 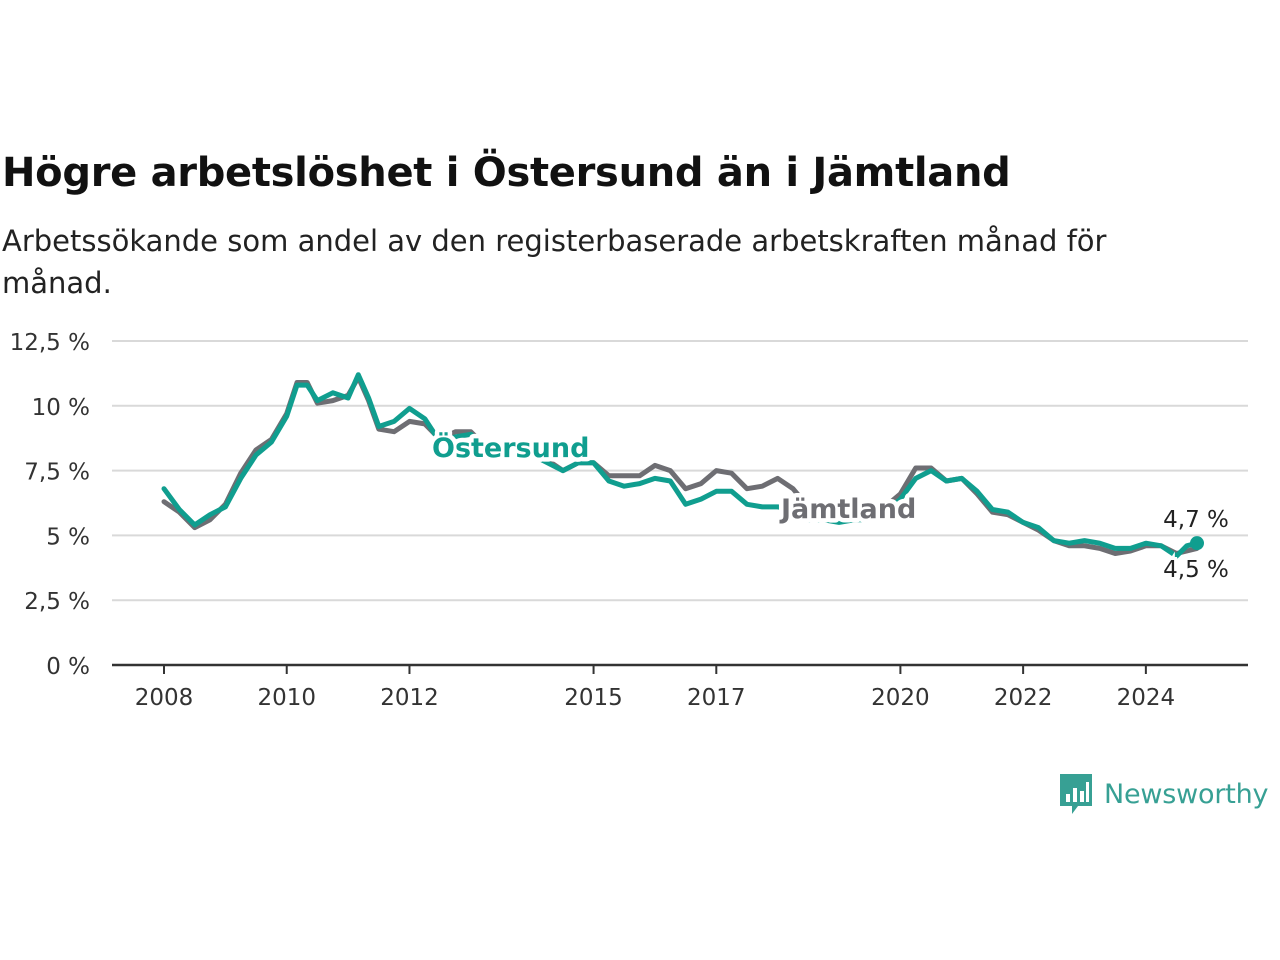 I want to click on x-tick-label: 2015, so click(x=593, y=698).